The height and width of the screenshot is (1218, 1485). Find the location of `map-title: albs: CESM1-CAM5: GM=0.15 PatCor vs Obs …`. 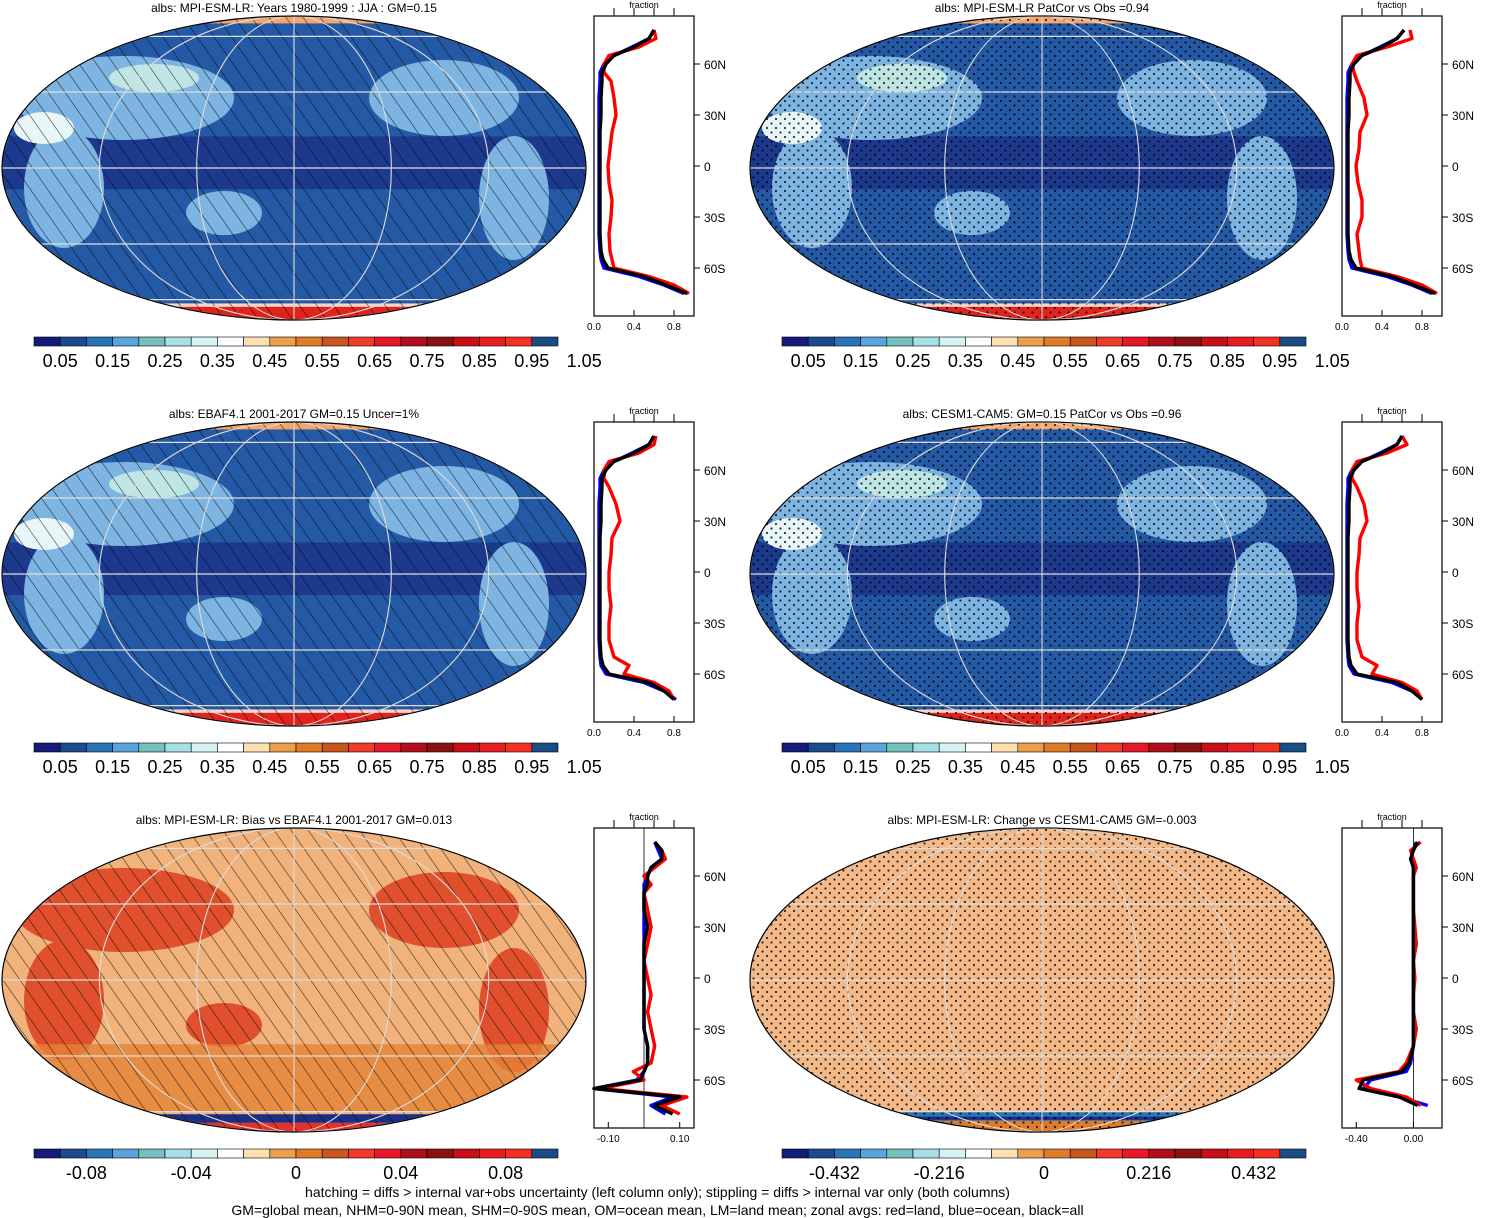

map-title: albs: CESM1-CAM5: GM=0.15 PatCor vs Obs … is located at coordinates (1042, 414).